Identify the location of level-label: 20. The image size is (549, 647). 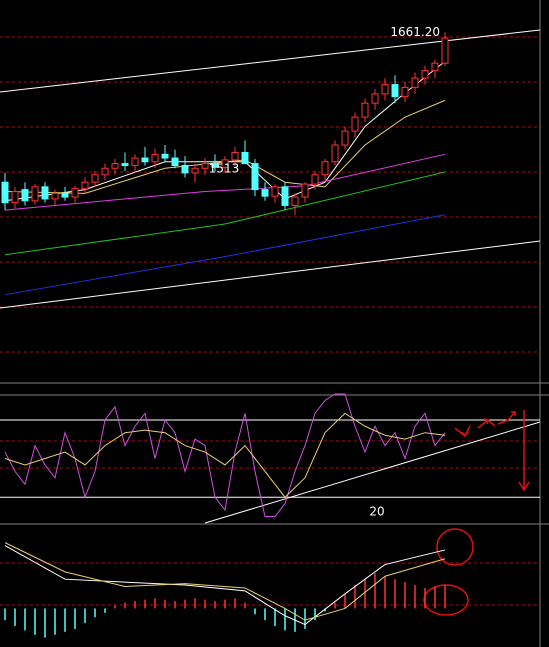
(376, 512).